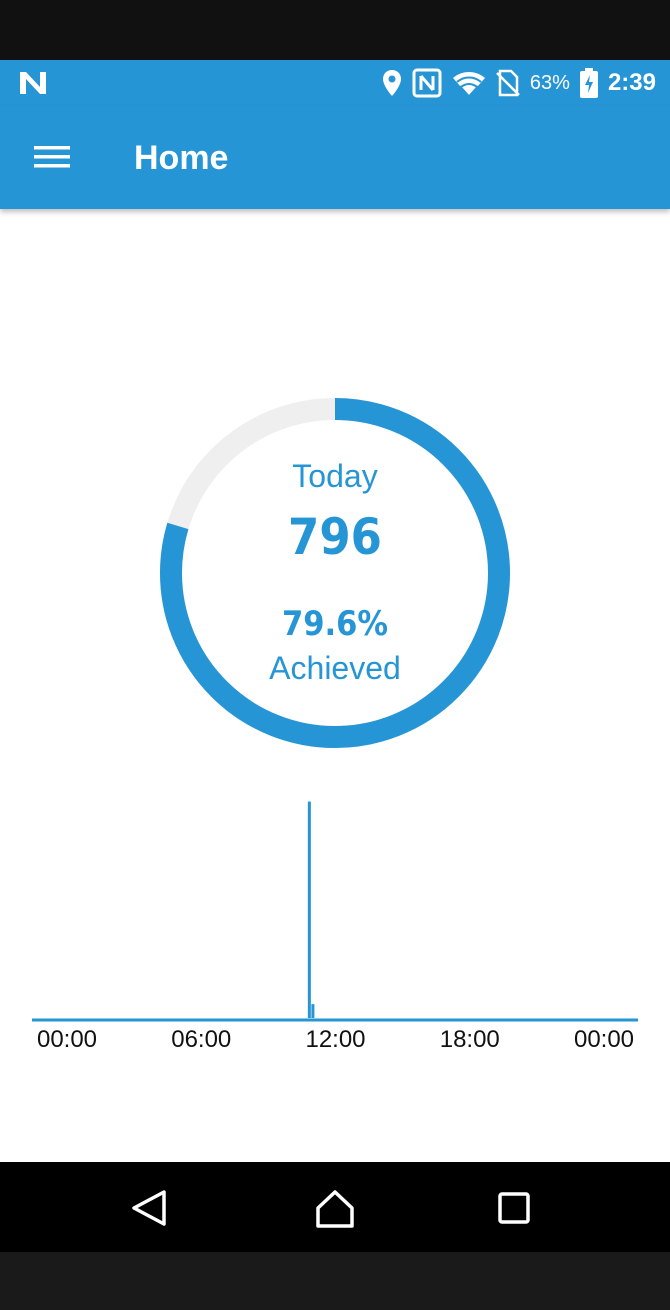  Describe the element at coordinates (335, 668) in the screenshot. I see `achieved-label: Achieved` at that location.